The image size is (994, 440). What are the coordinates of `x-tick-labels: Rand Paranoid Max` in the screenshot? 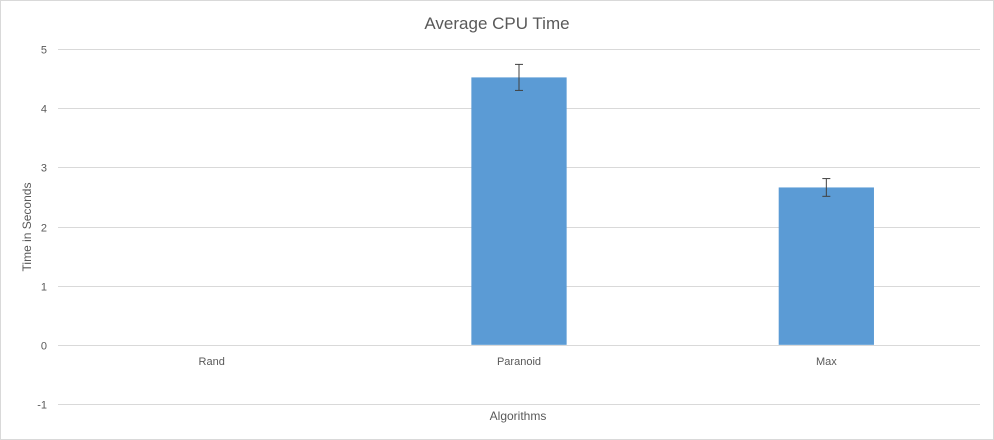 It's located at (518, 362).